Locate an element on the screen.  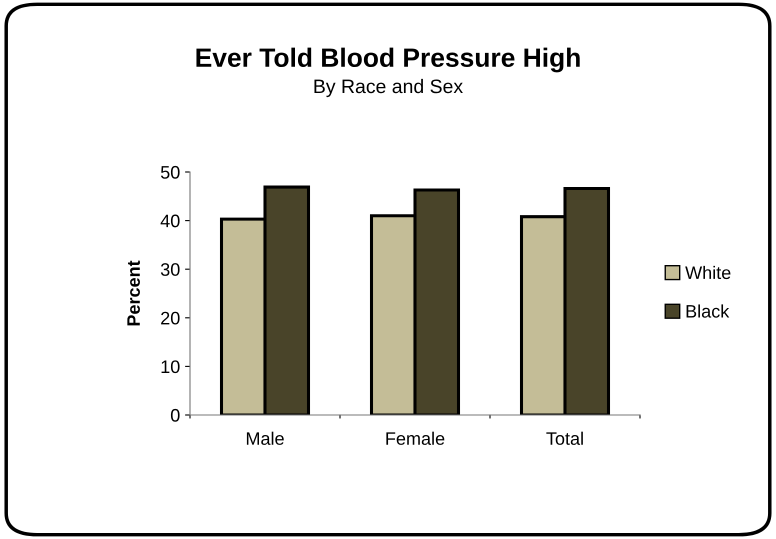
legend-label: Black is located at coordinates (708, 311).